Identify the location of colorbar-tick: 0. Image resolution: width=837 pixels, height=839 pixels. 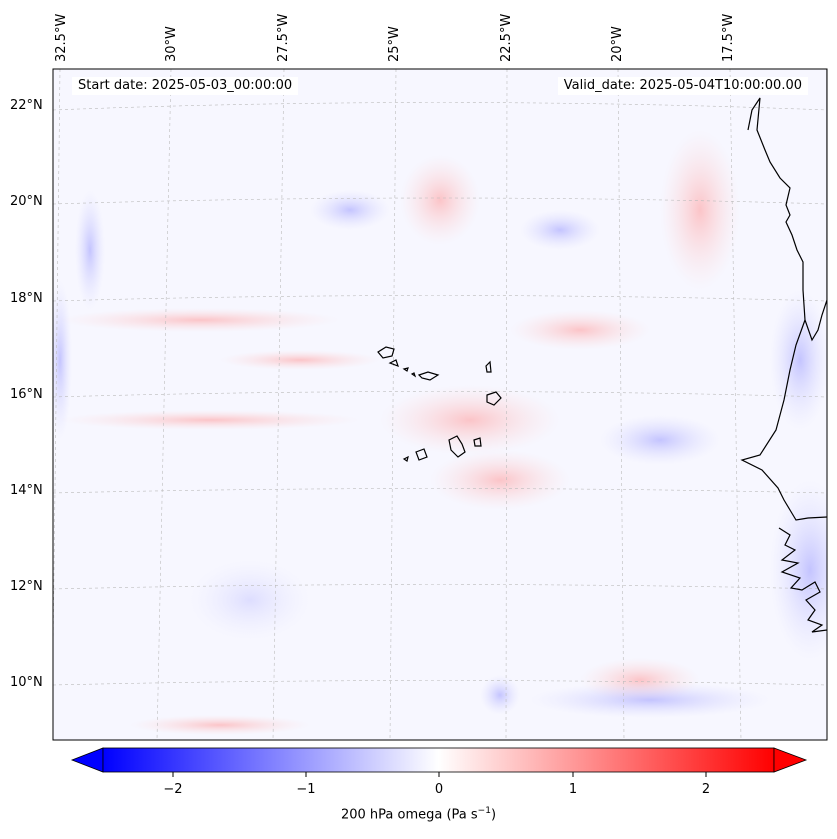
(439, 789).